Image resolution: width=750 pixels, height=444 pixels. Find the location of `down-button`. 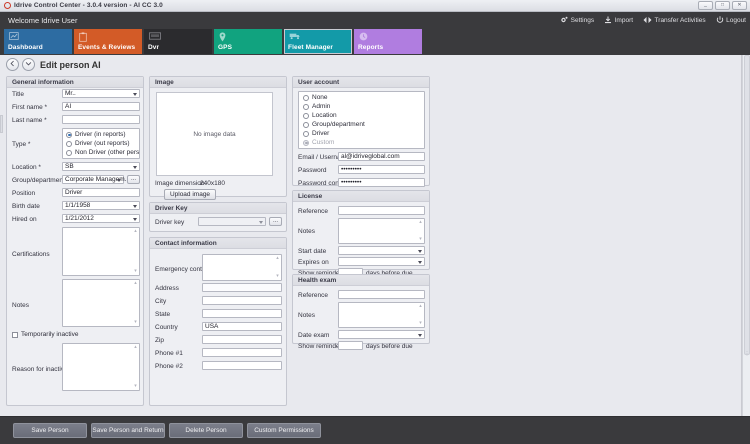

down-button is located at coordinates (28, 64).